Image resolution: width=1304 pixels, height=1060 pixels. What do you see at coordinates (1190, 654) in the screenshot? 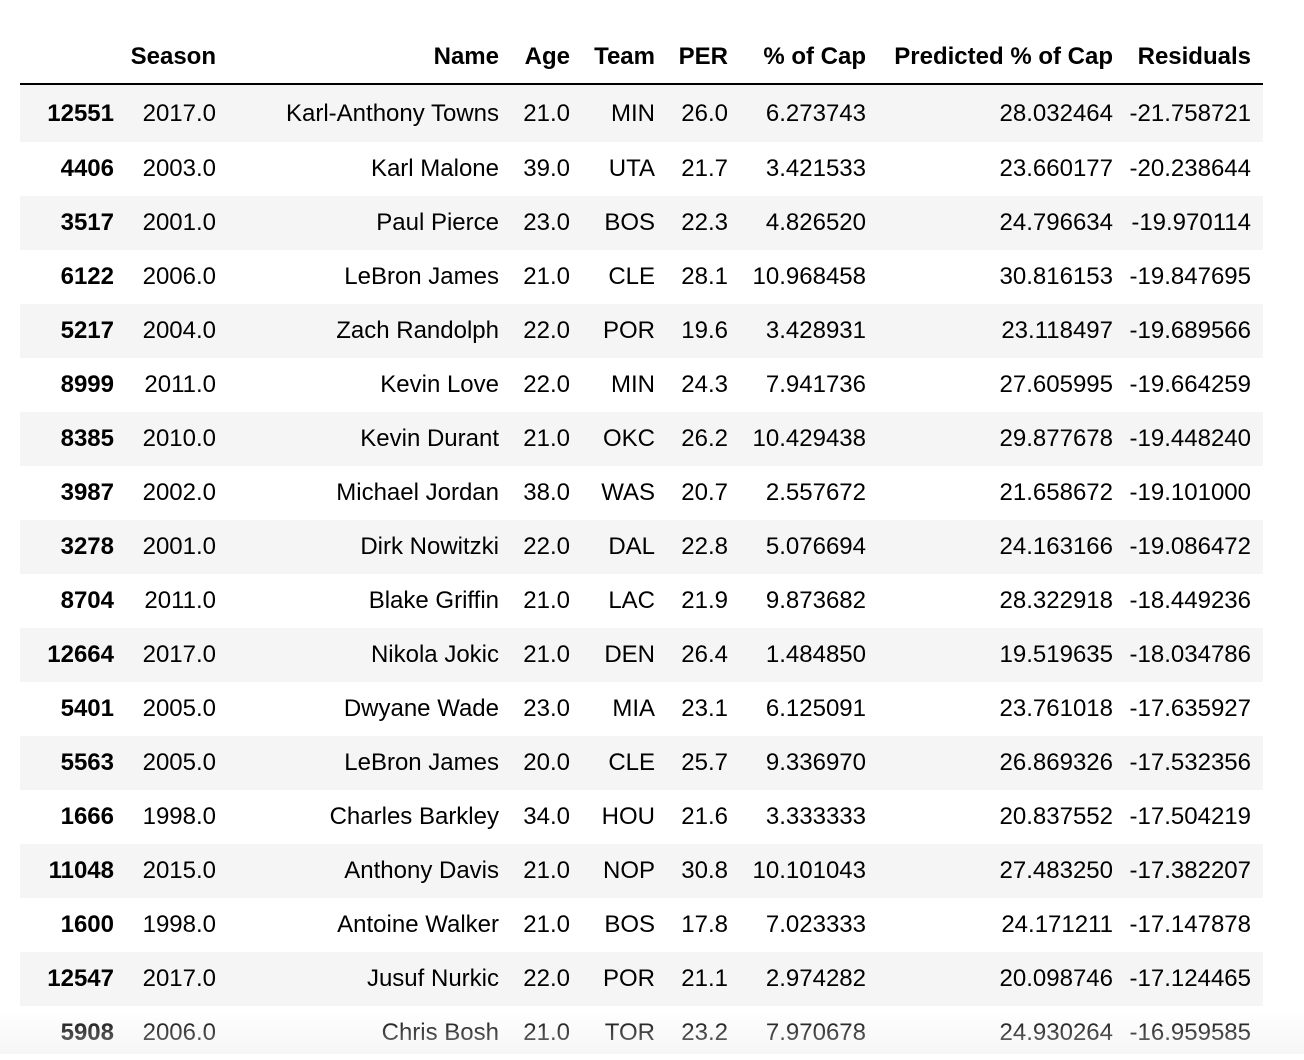
I see `residuals-cell: -18.034786` at bounding box center [1190, 654].